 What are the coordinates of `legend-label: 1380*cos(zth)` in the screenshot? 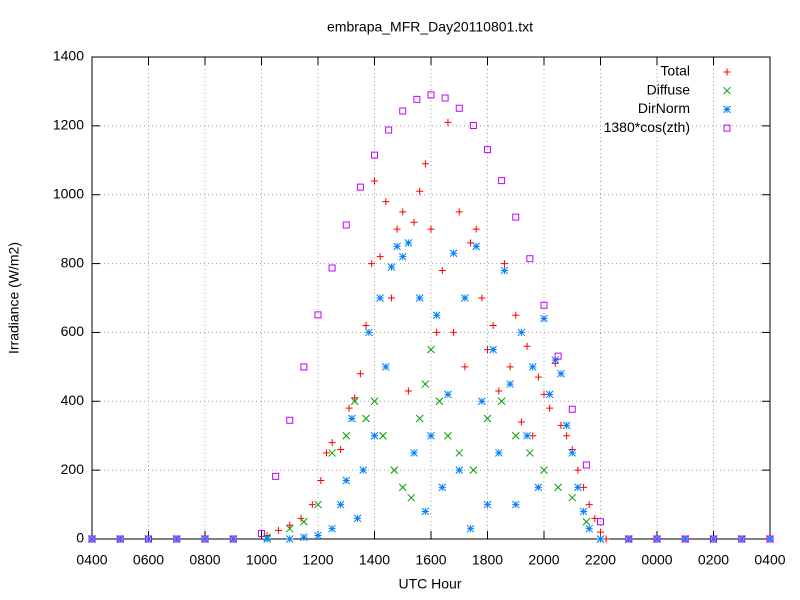 It's located at (647, 127).